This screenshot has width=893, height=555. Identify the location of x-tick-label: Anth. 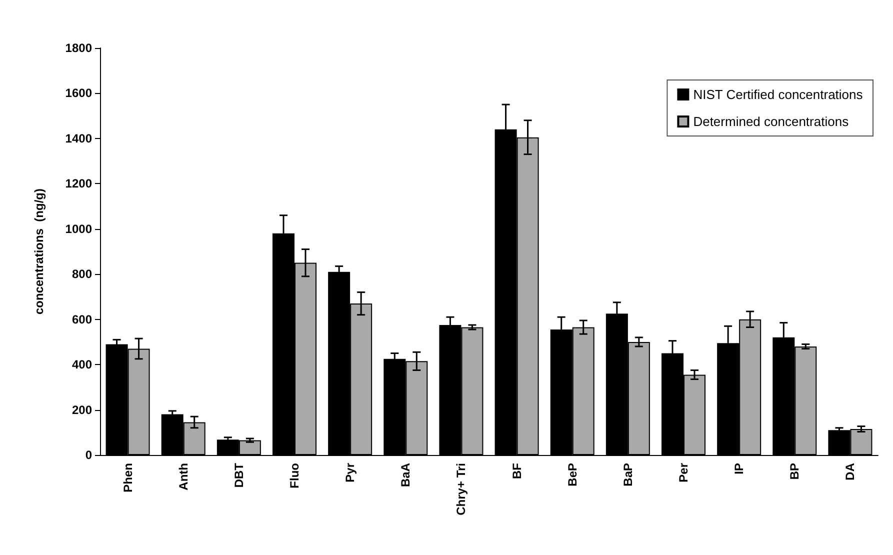
(183, 476).